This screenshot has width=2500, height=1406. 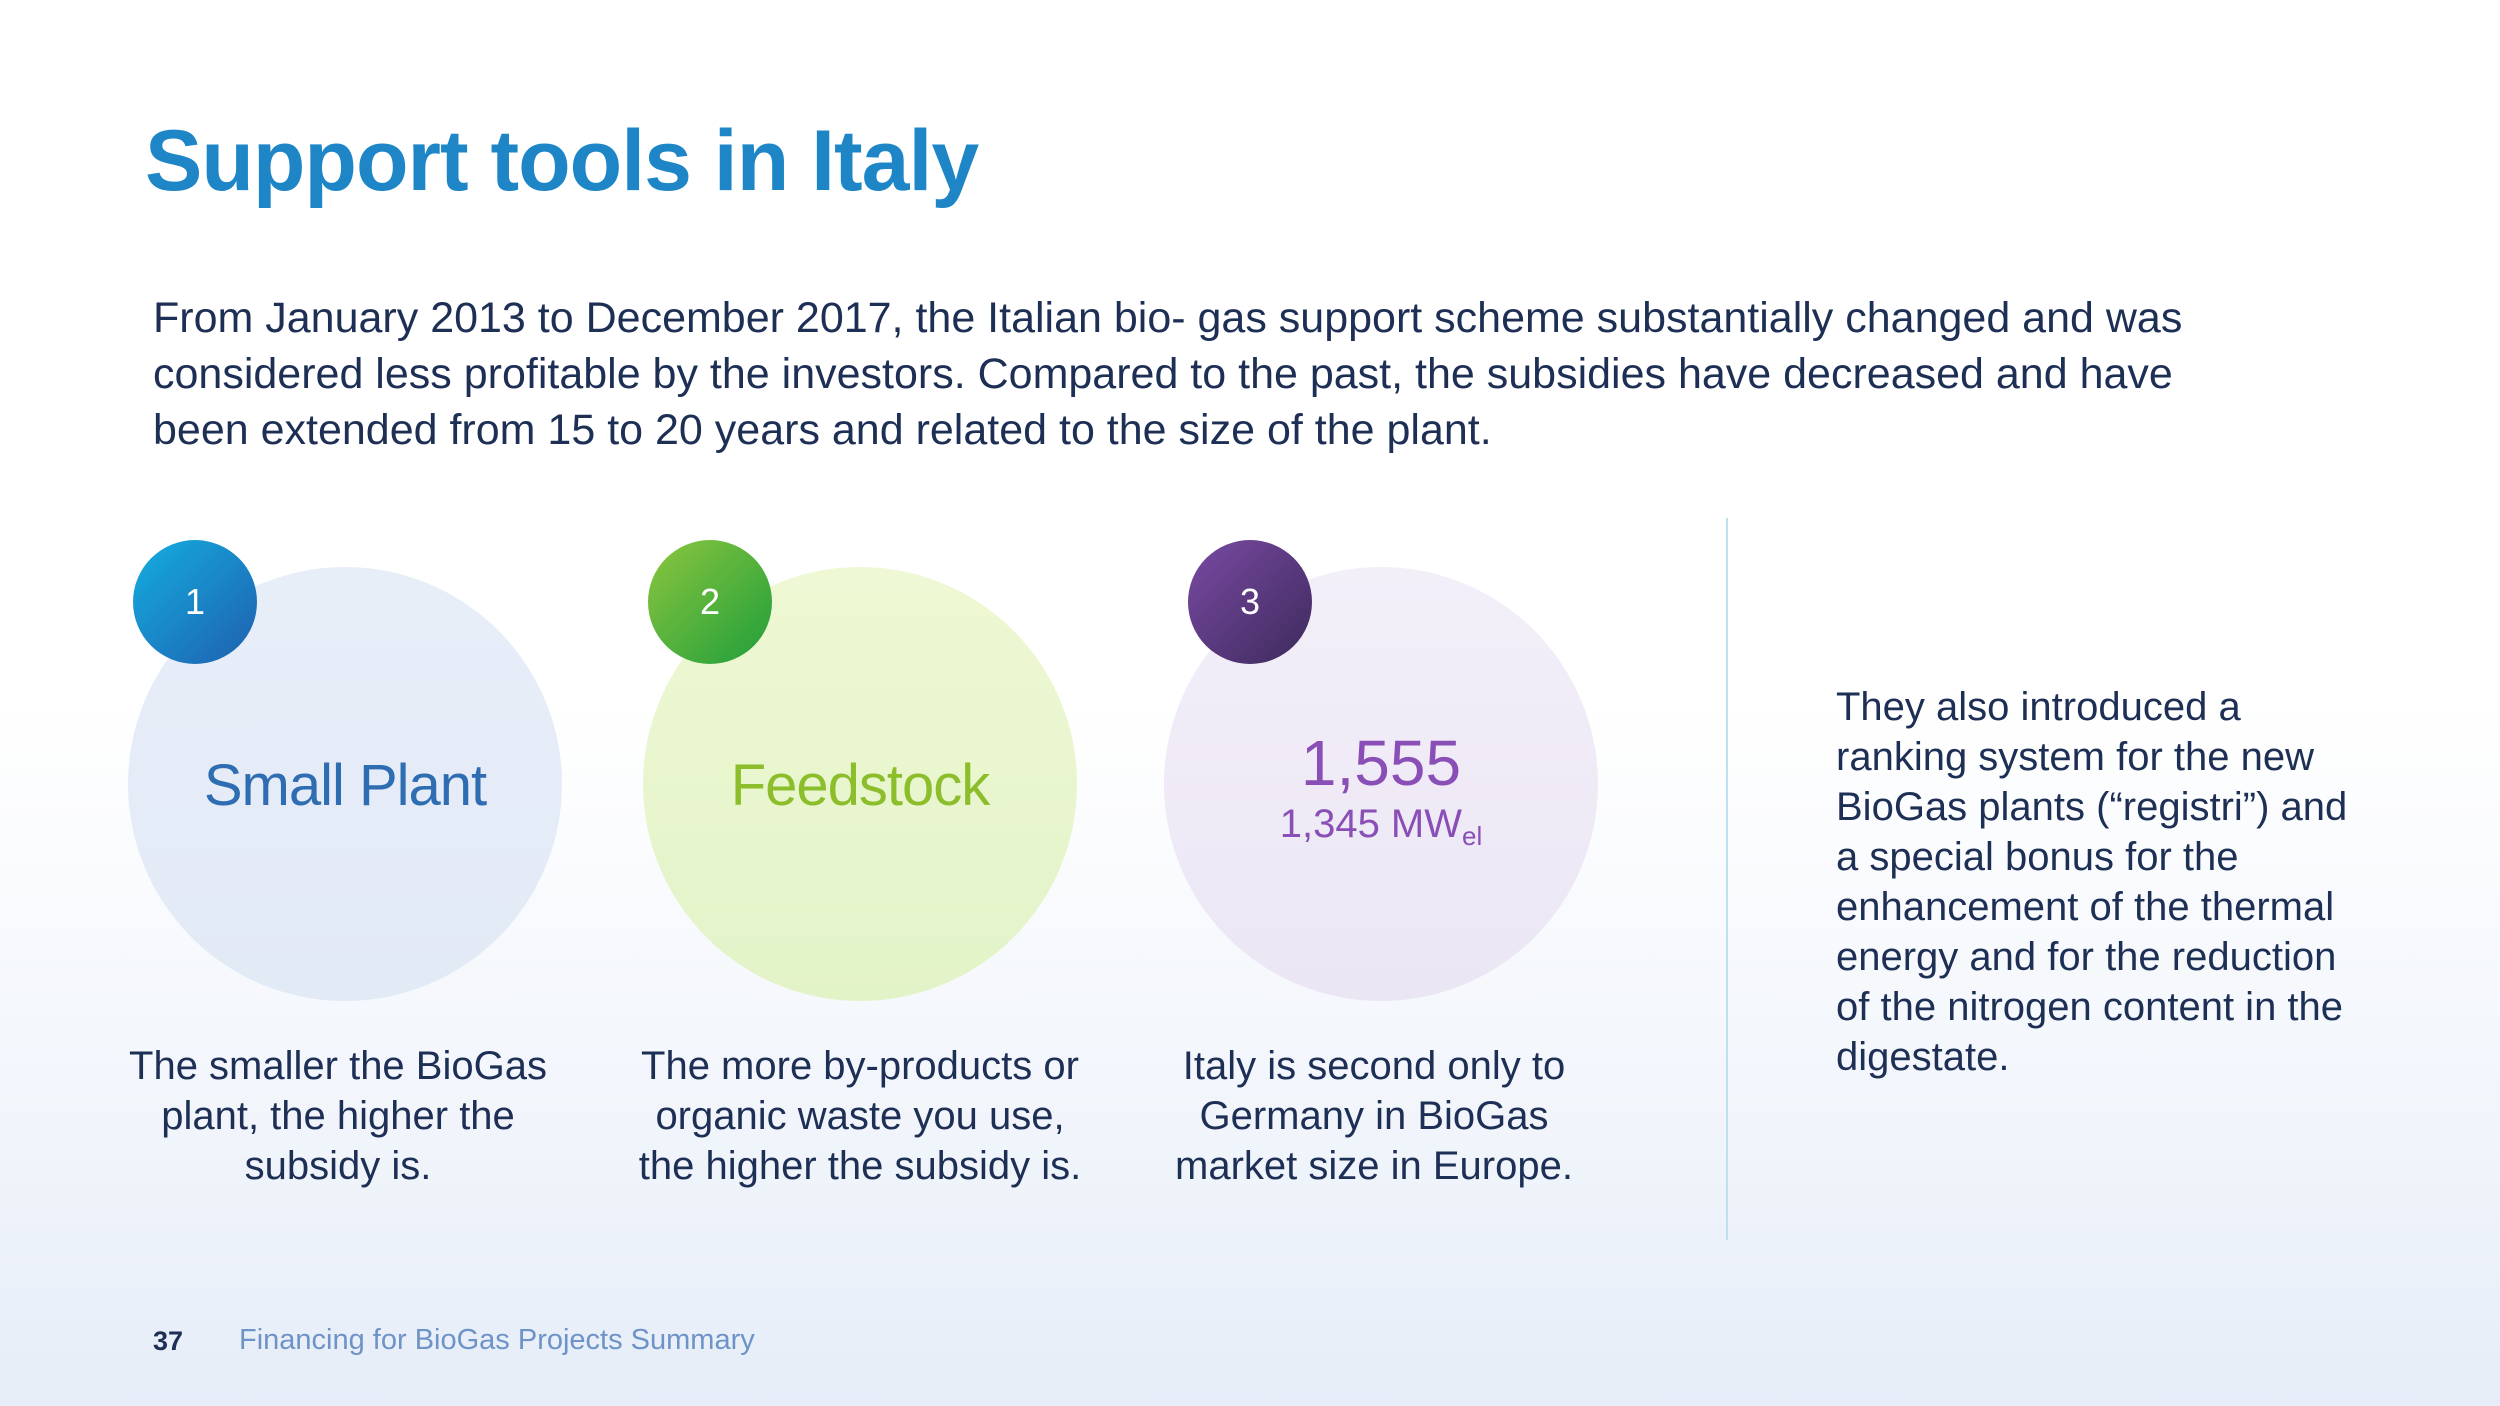 What do you see at coordinates (860, 785) in the screenshot?
I see `feedstock-heading: Feedstock` at bounding box center [860, 785].